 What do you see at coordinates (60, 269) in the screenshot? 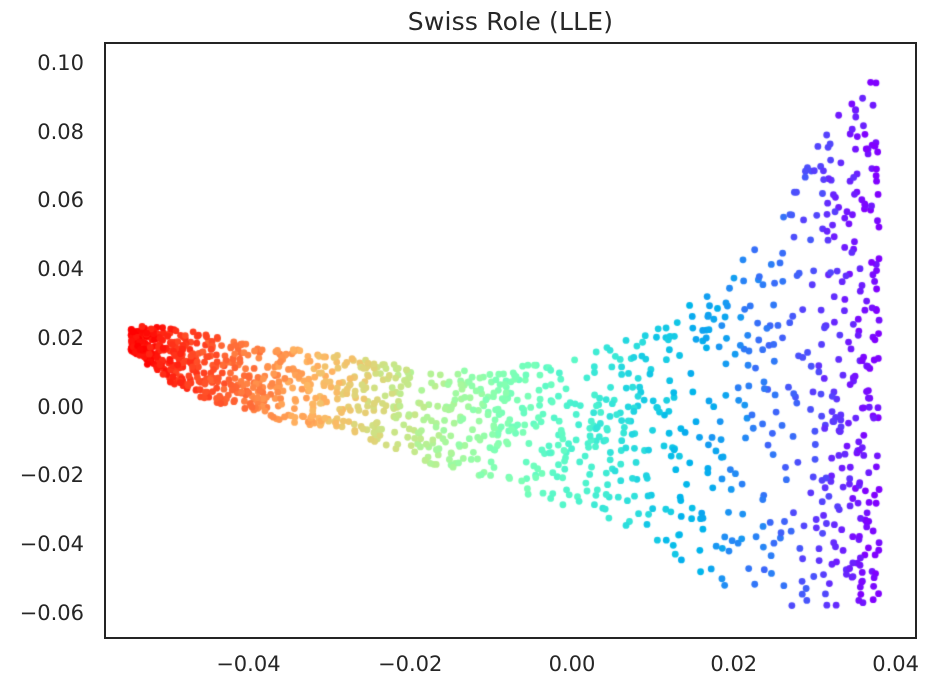
I see `y-tick-label: 0.04` at bounding box center [60, 269].